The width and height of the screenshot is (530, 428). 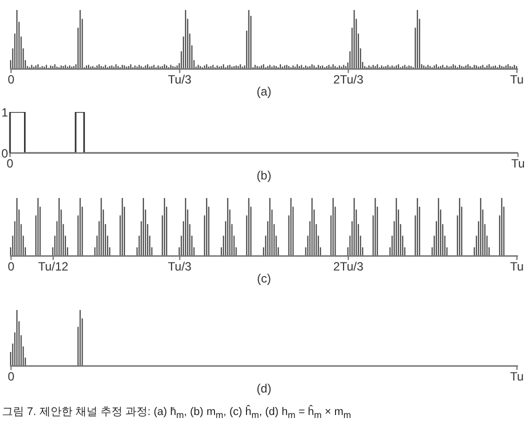 What do you see at coordinates (177, 413) in the screenshot?
I see `text: 그림 7. 제안한 채널 추정 과정: (a) h̄$_{m}$, (b) m$_{m}$, (c) ĥ$_{m}$, (d) h$_{m}$ = ĥ$_{m}$ × m$_{m}$` at bounding box center [177, 413].